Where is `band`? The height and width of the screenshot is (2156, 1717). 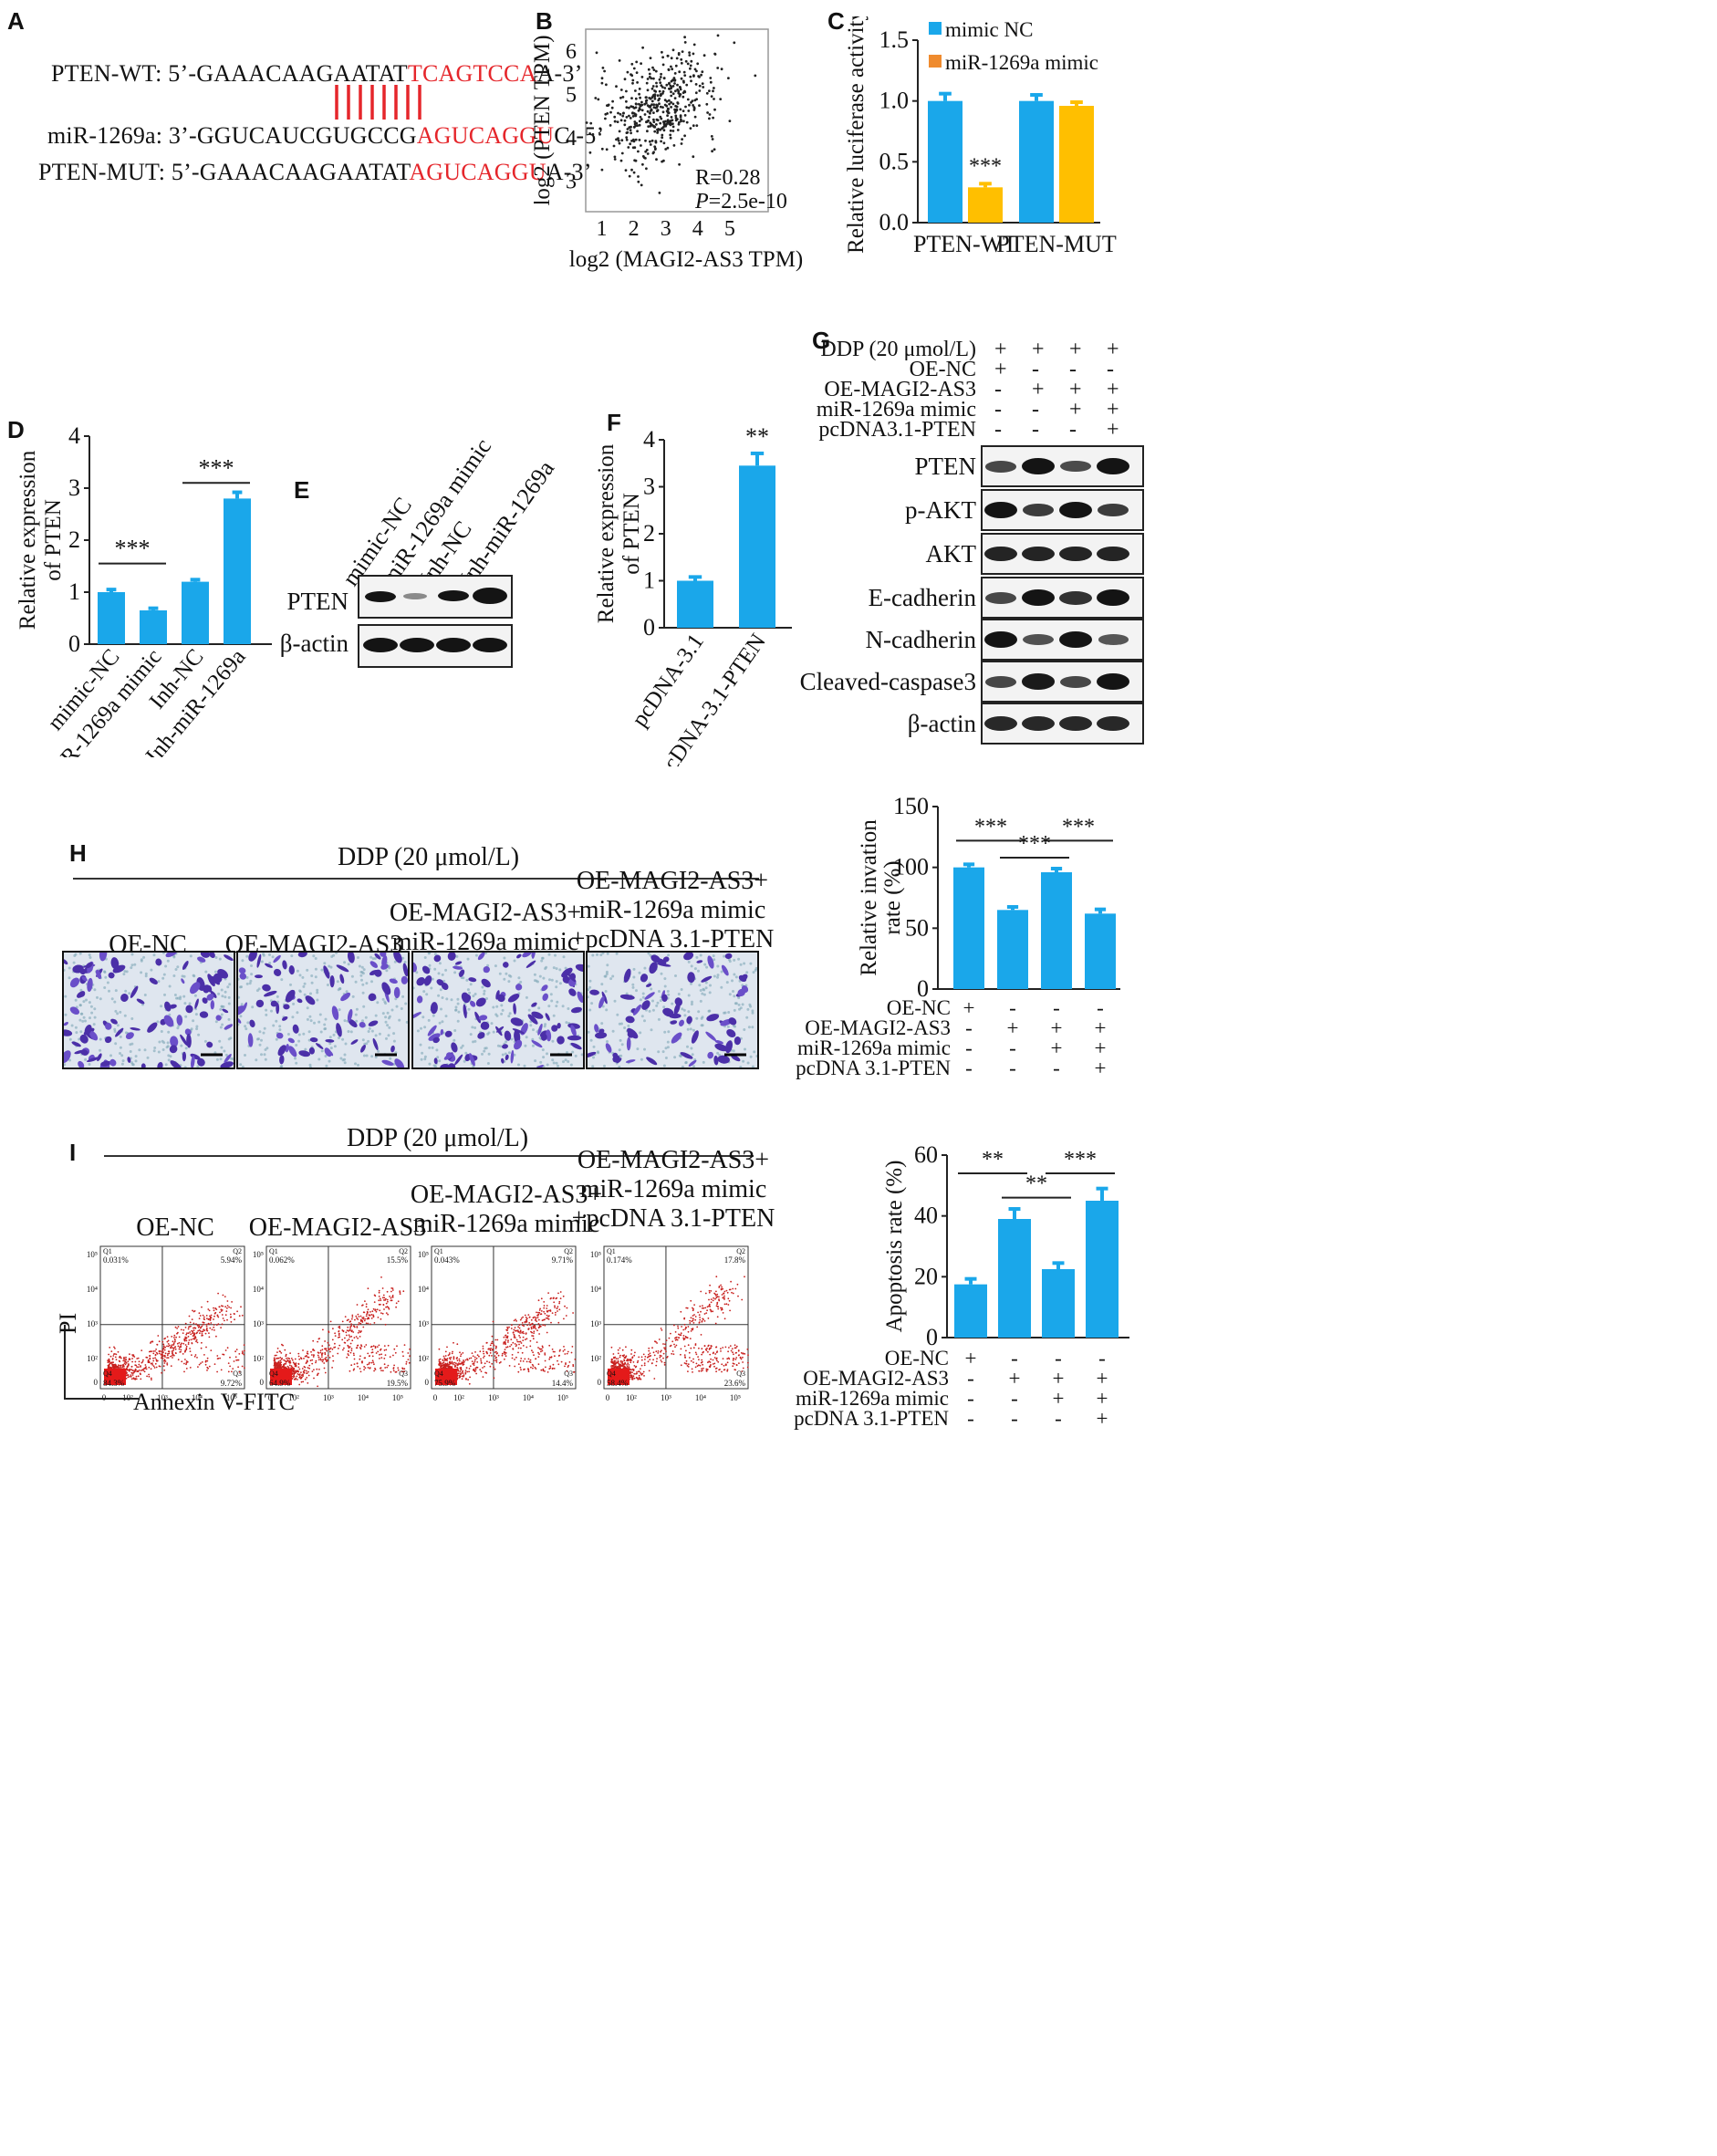
band is located at coordinates (1075, 724).